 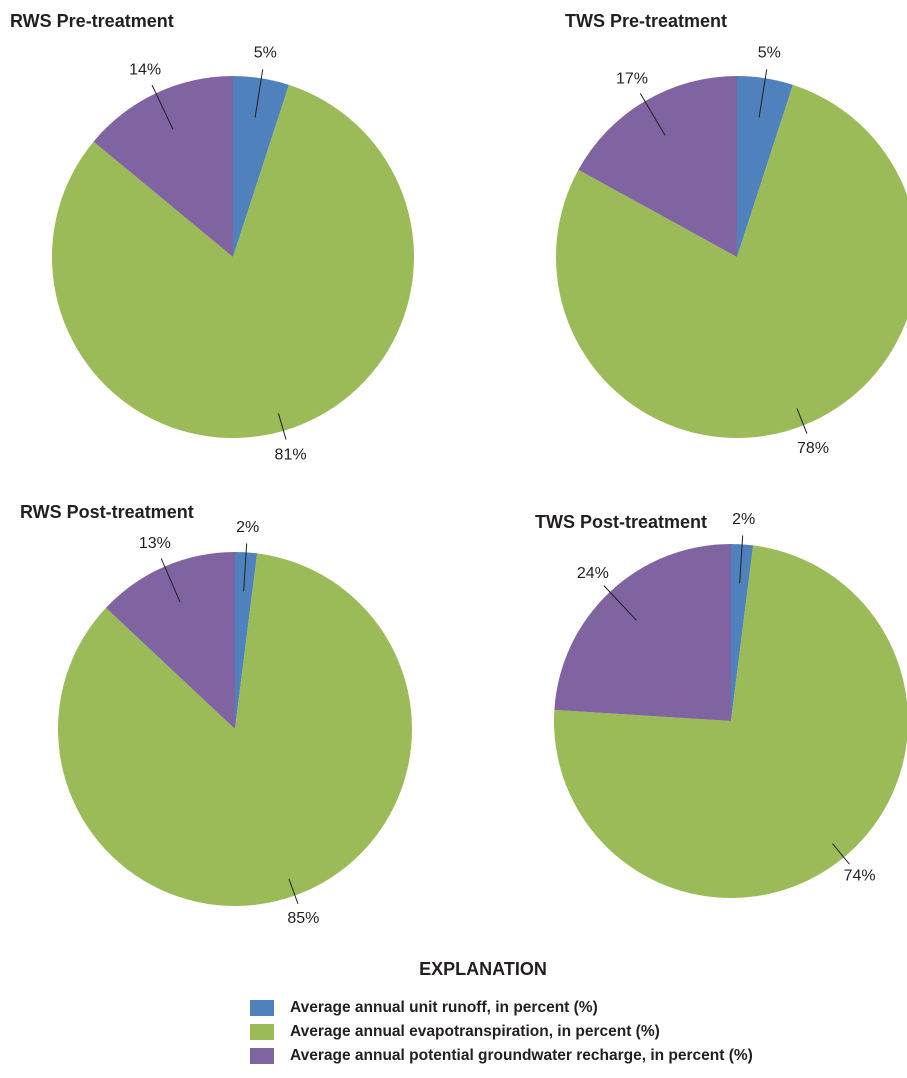 What do you see at coordinates (813, 448) in the screenshot?
I see `value-label: 78%` at bounding box center [813, 448].